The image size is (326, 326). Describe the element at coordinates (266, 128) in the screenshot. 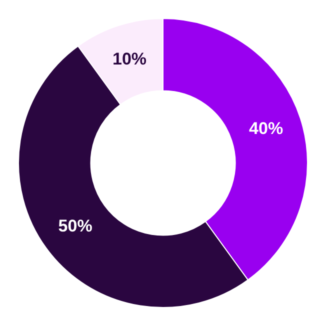

I see `data-label: 40%` at that location.